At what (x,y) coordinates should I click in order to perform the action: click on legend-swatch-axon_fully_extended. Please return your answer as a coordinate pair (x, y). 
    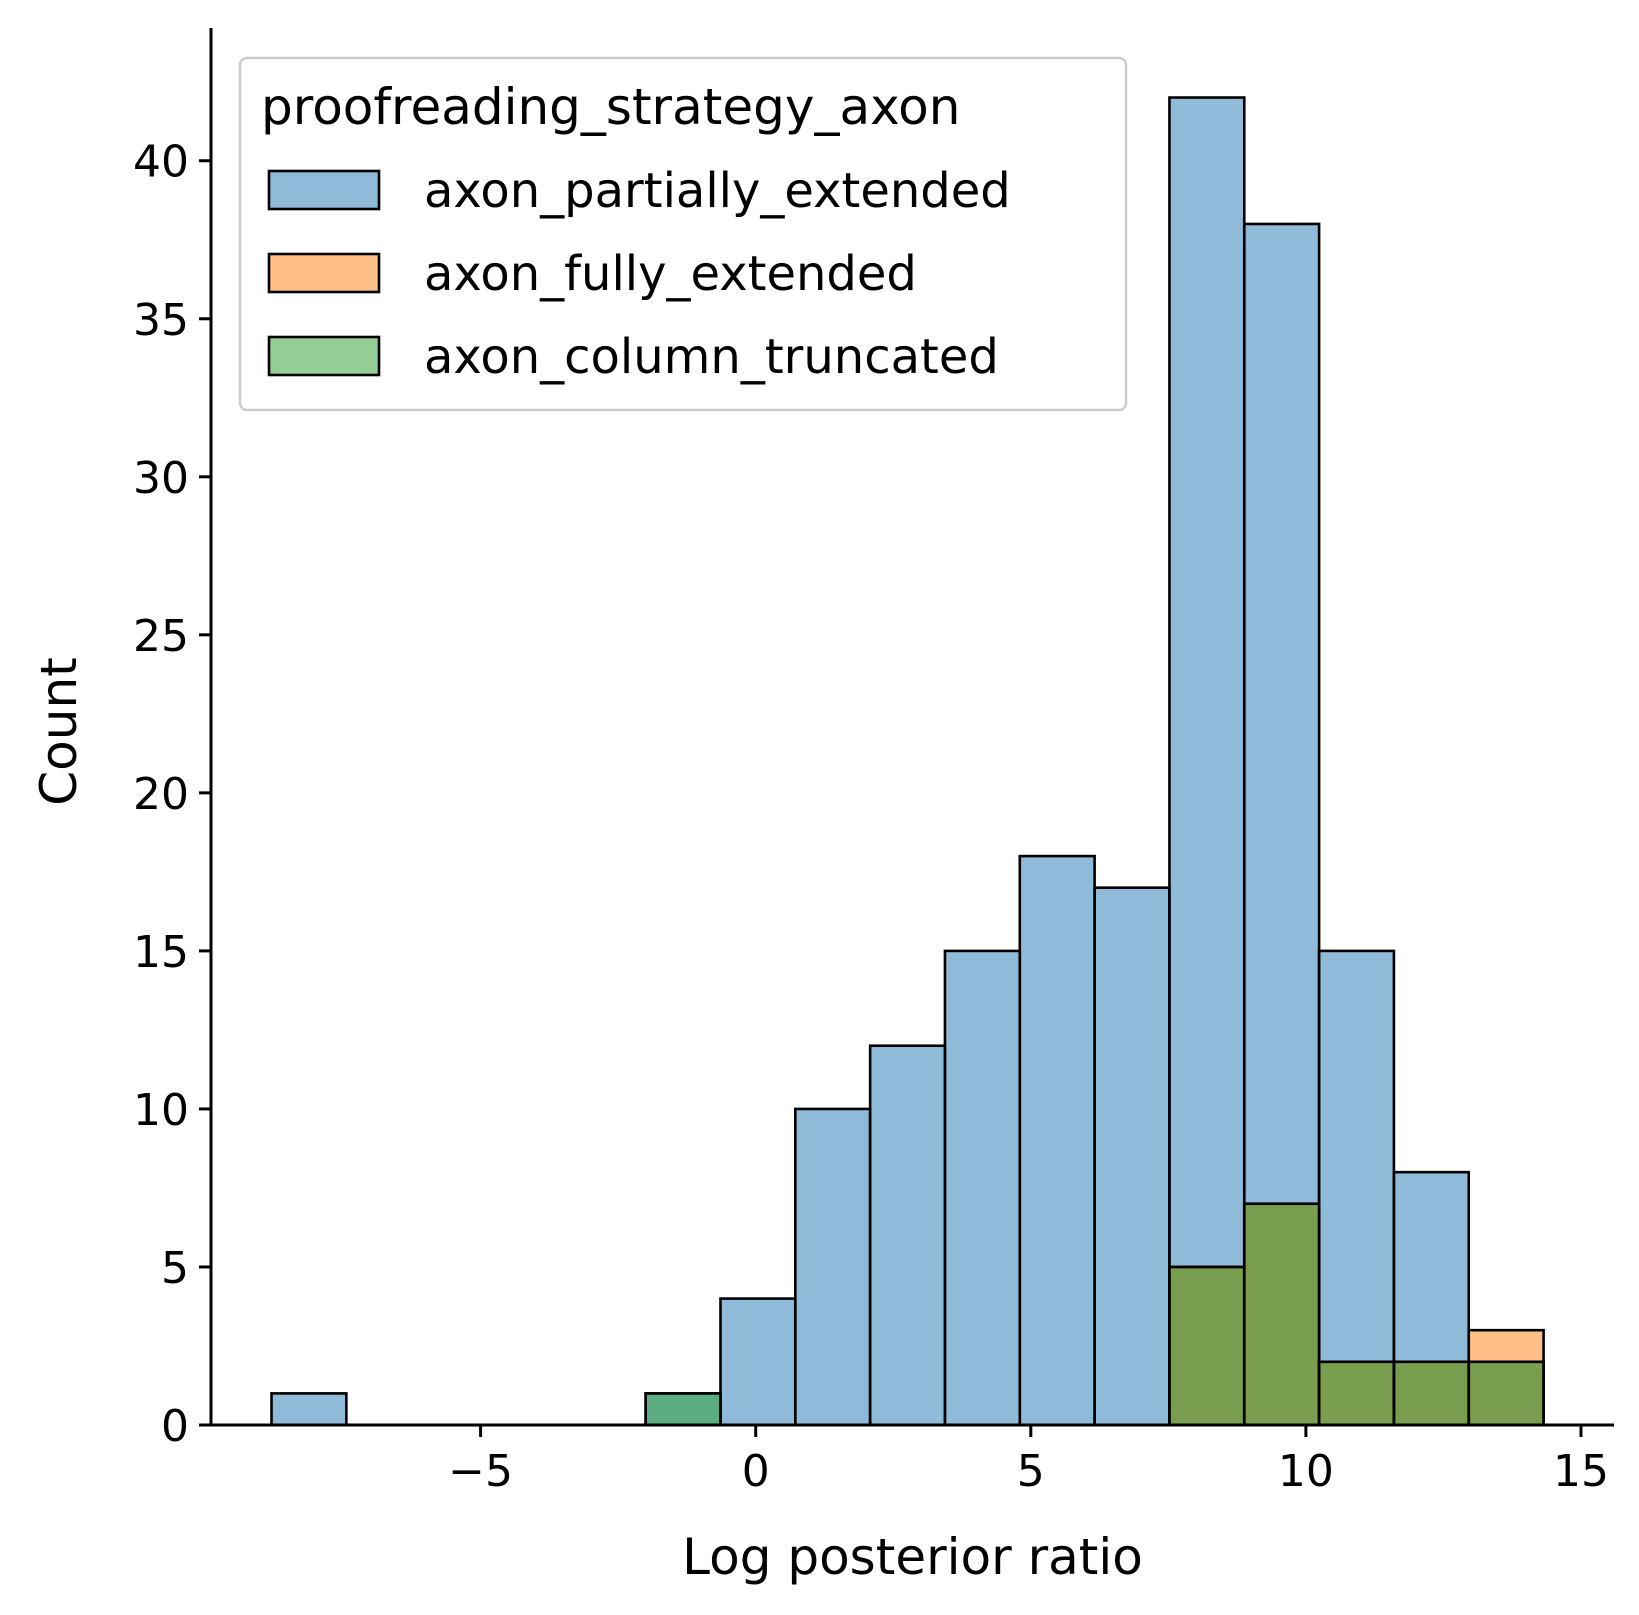
    Looking at the image, I should click on (324, 273).